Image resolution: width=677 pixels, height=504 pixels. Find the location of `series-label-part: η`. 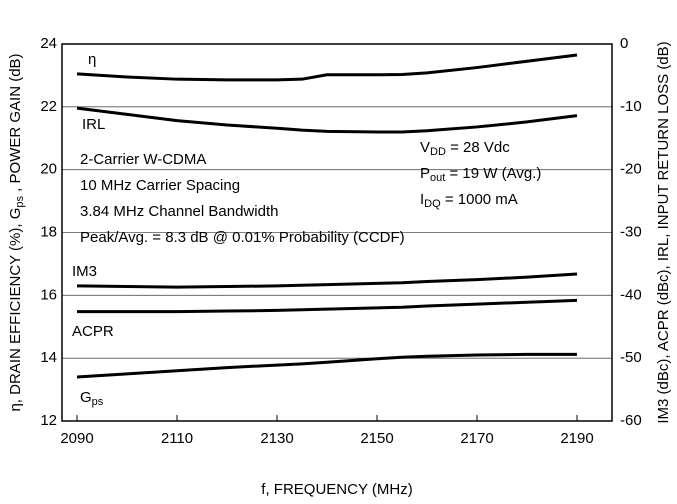

series-label-part: η is located at coordinates (92, 59).